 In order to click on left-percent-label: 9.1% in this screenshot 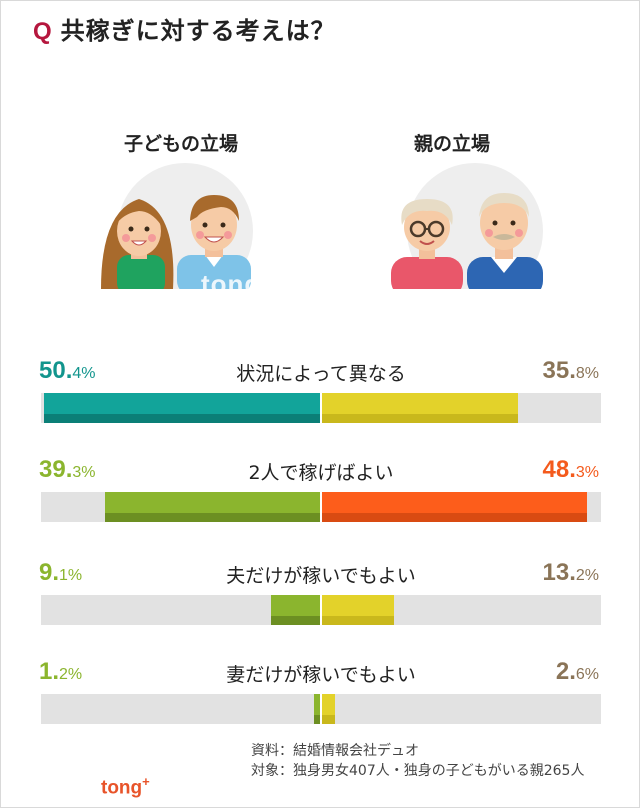, I will do `click(60, 573)`.